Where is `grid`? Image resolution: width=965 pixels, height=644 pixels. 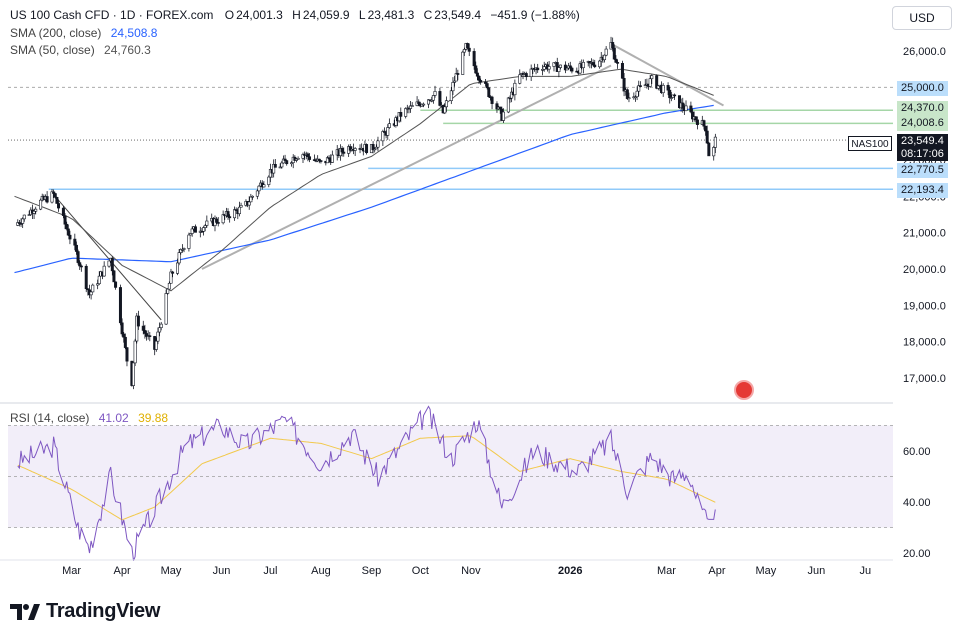
grid is located at coordinates (450, 113).